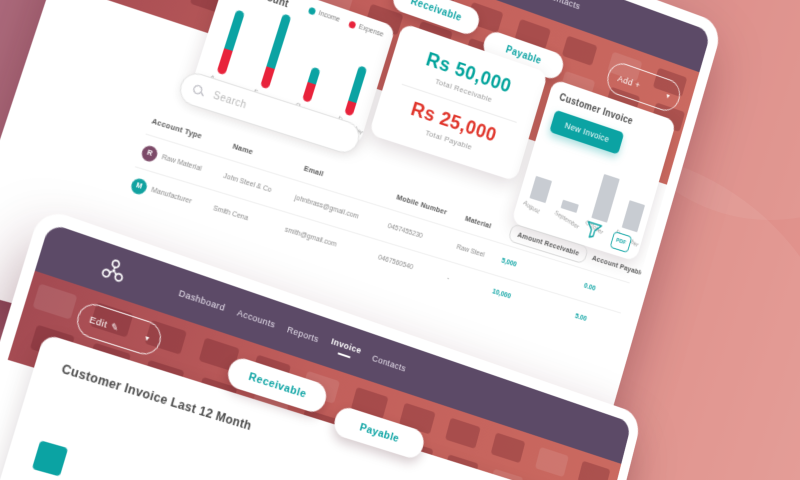 The width and height of the screenshot is (800, 480). Describe the element at coordinates (329, 17) in the screenshot. I see `legend-income-label: Income` at that location.